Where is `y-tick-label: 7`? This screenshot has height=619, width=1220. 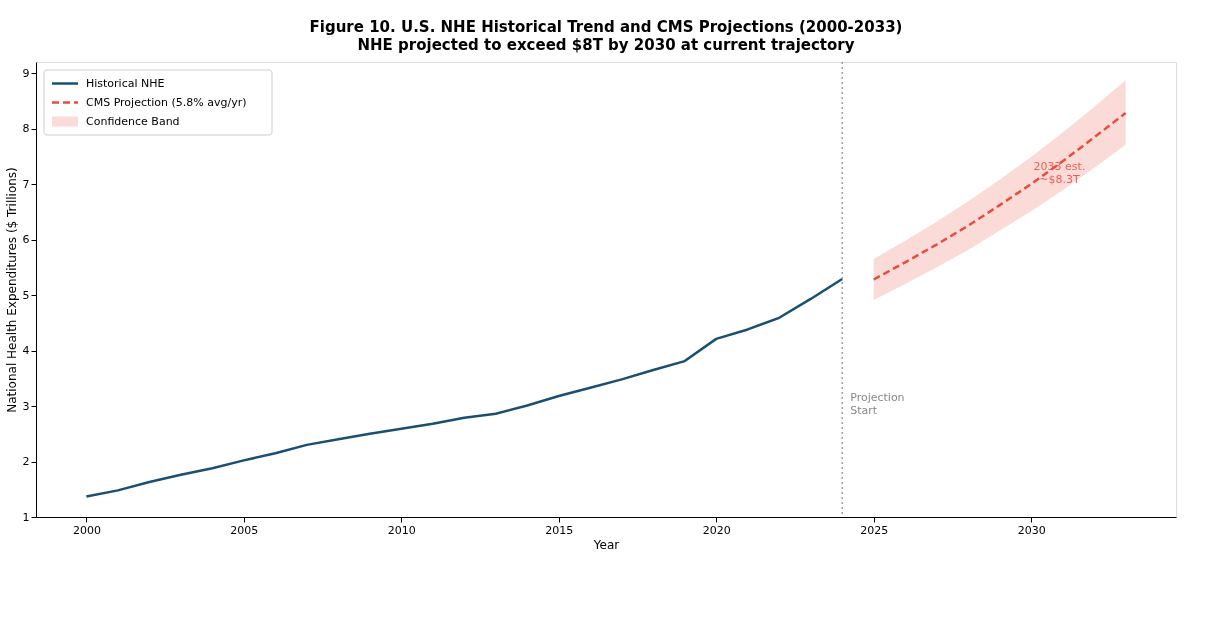 y-tick-label: 7 is located at coordinates (26, 184).